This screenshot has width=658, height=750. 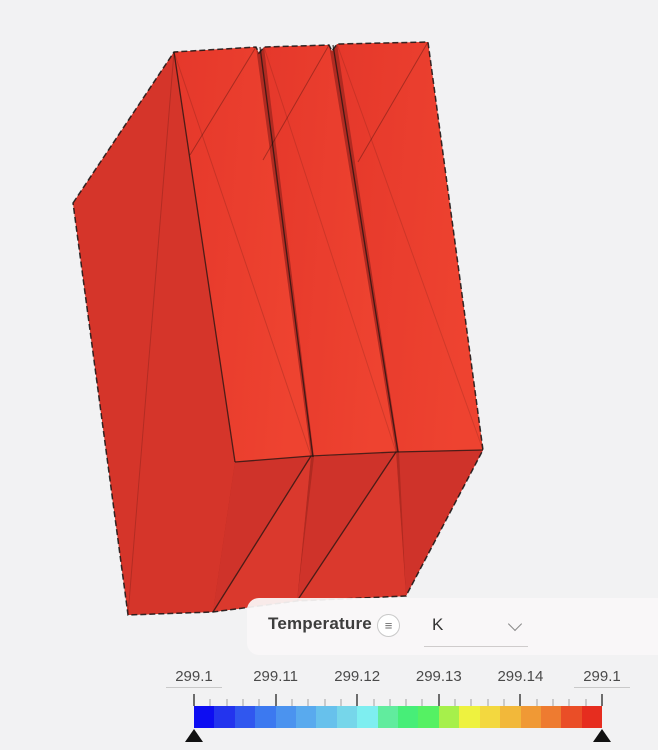 I want to click on colorbar-ticks, so click(x=398, y=700).